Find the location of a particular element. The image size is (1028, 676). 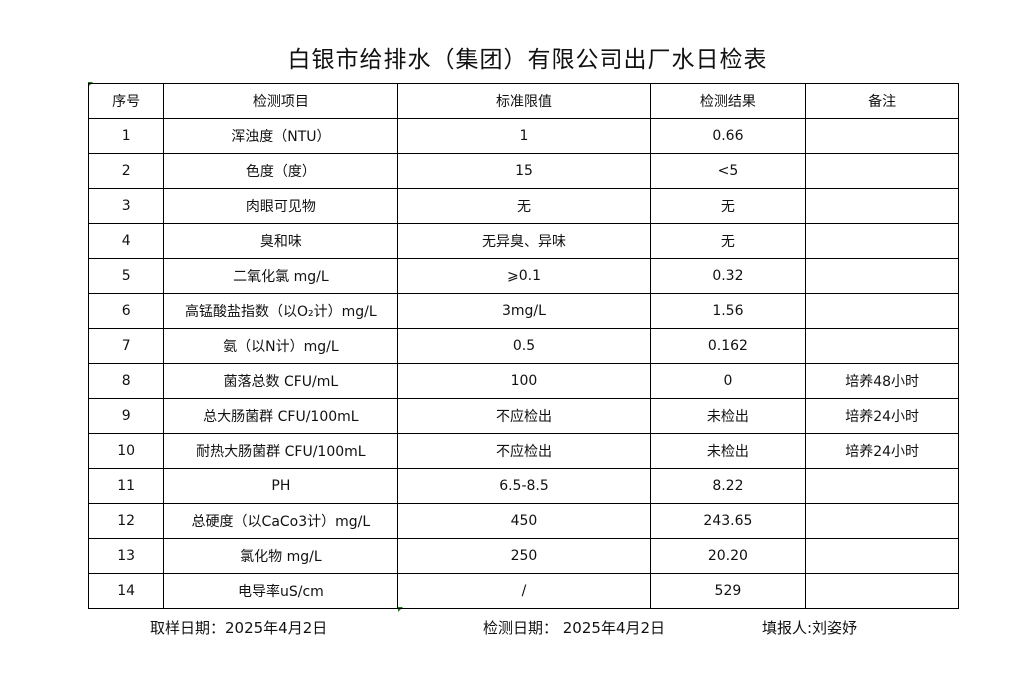

cell-standard-limit: 1 is located at coordinates (524, 136).